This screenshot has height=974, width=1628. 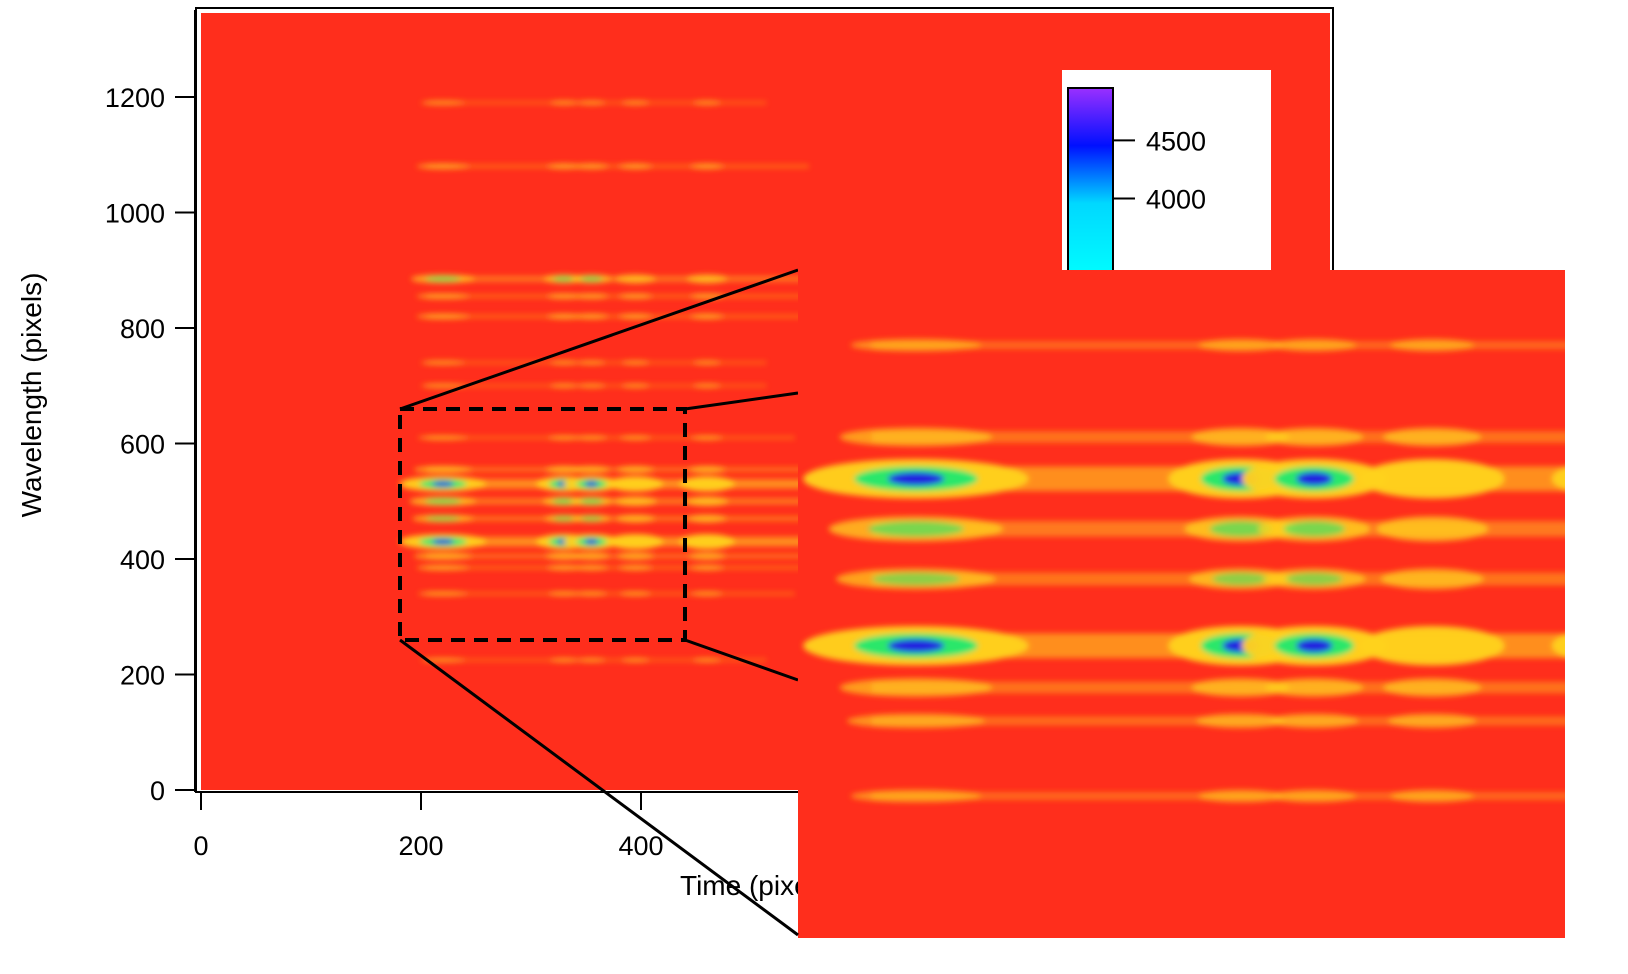 I want to click on y-tick-label: 800, so click(x=142, y=329).